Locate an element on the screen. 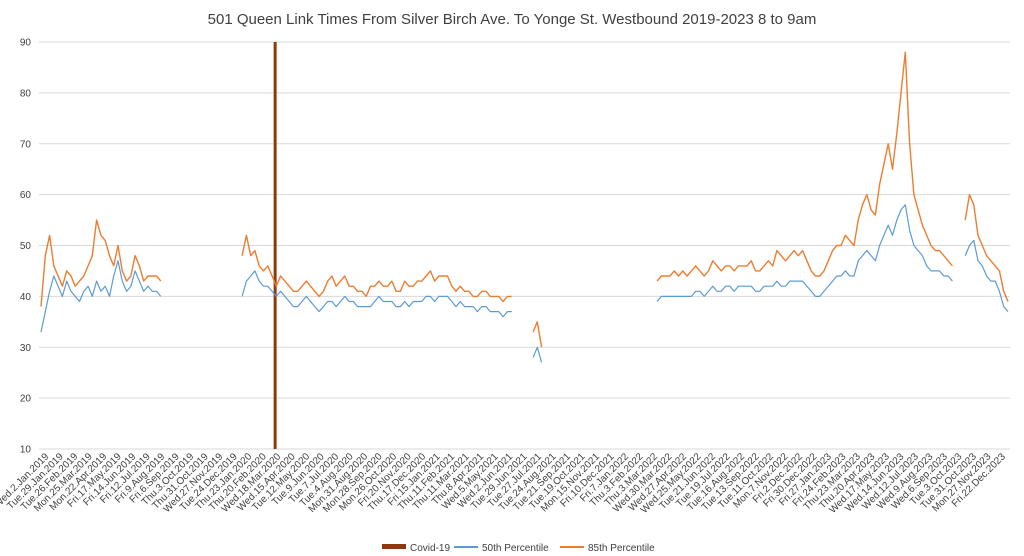 This screenshot has height=556, width=1024. y-tick-label: 10 is located at coordinates (26, 450).